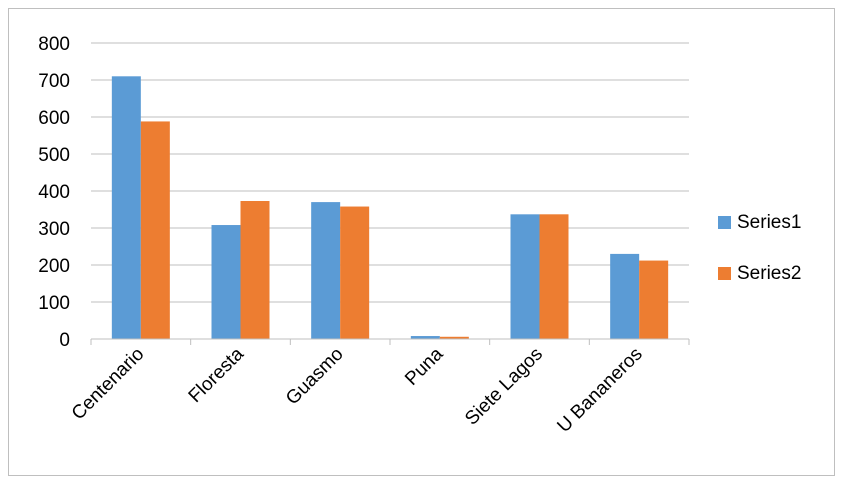 The width and height of the screenshot is (843, 484). I want to click on x-axis, so click(390, 341).